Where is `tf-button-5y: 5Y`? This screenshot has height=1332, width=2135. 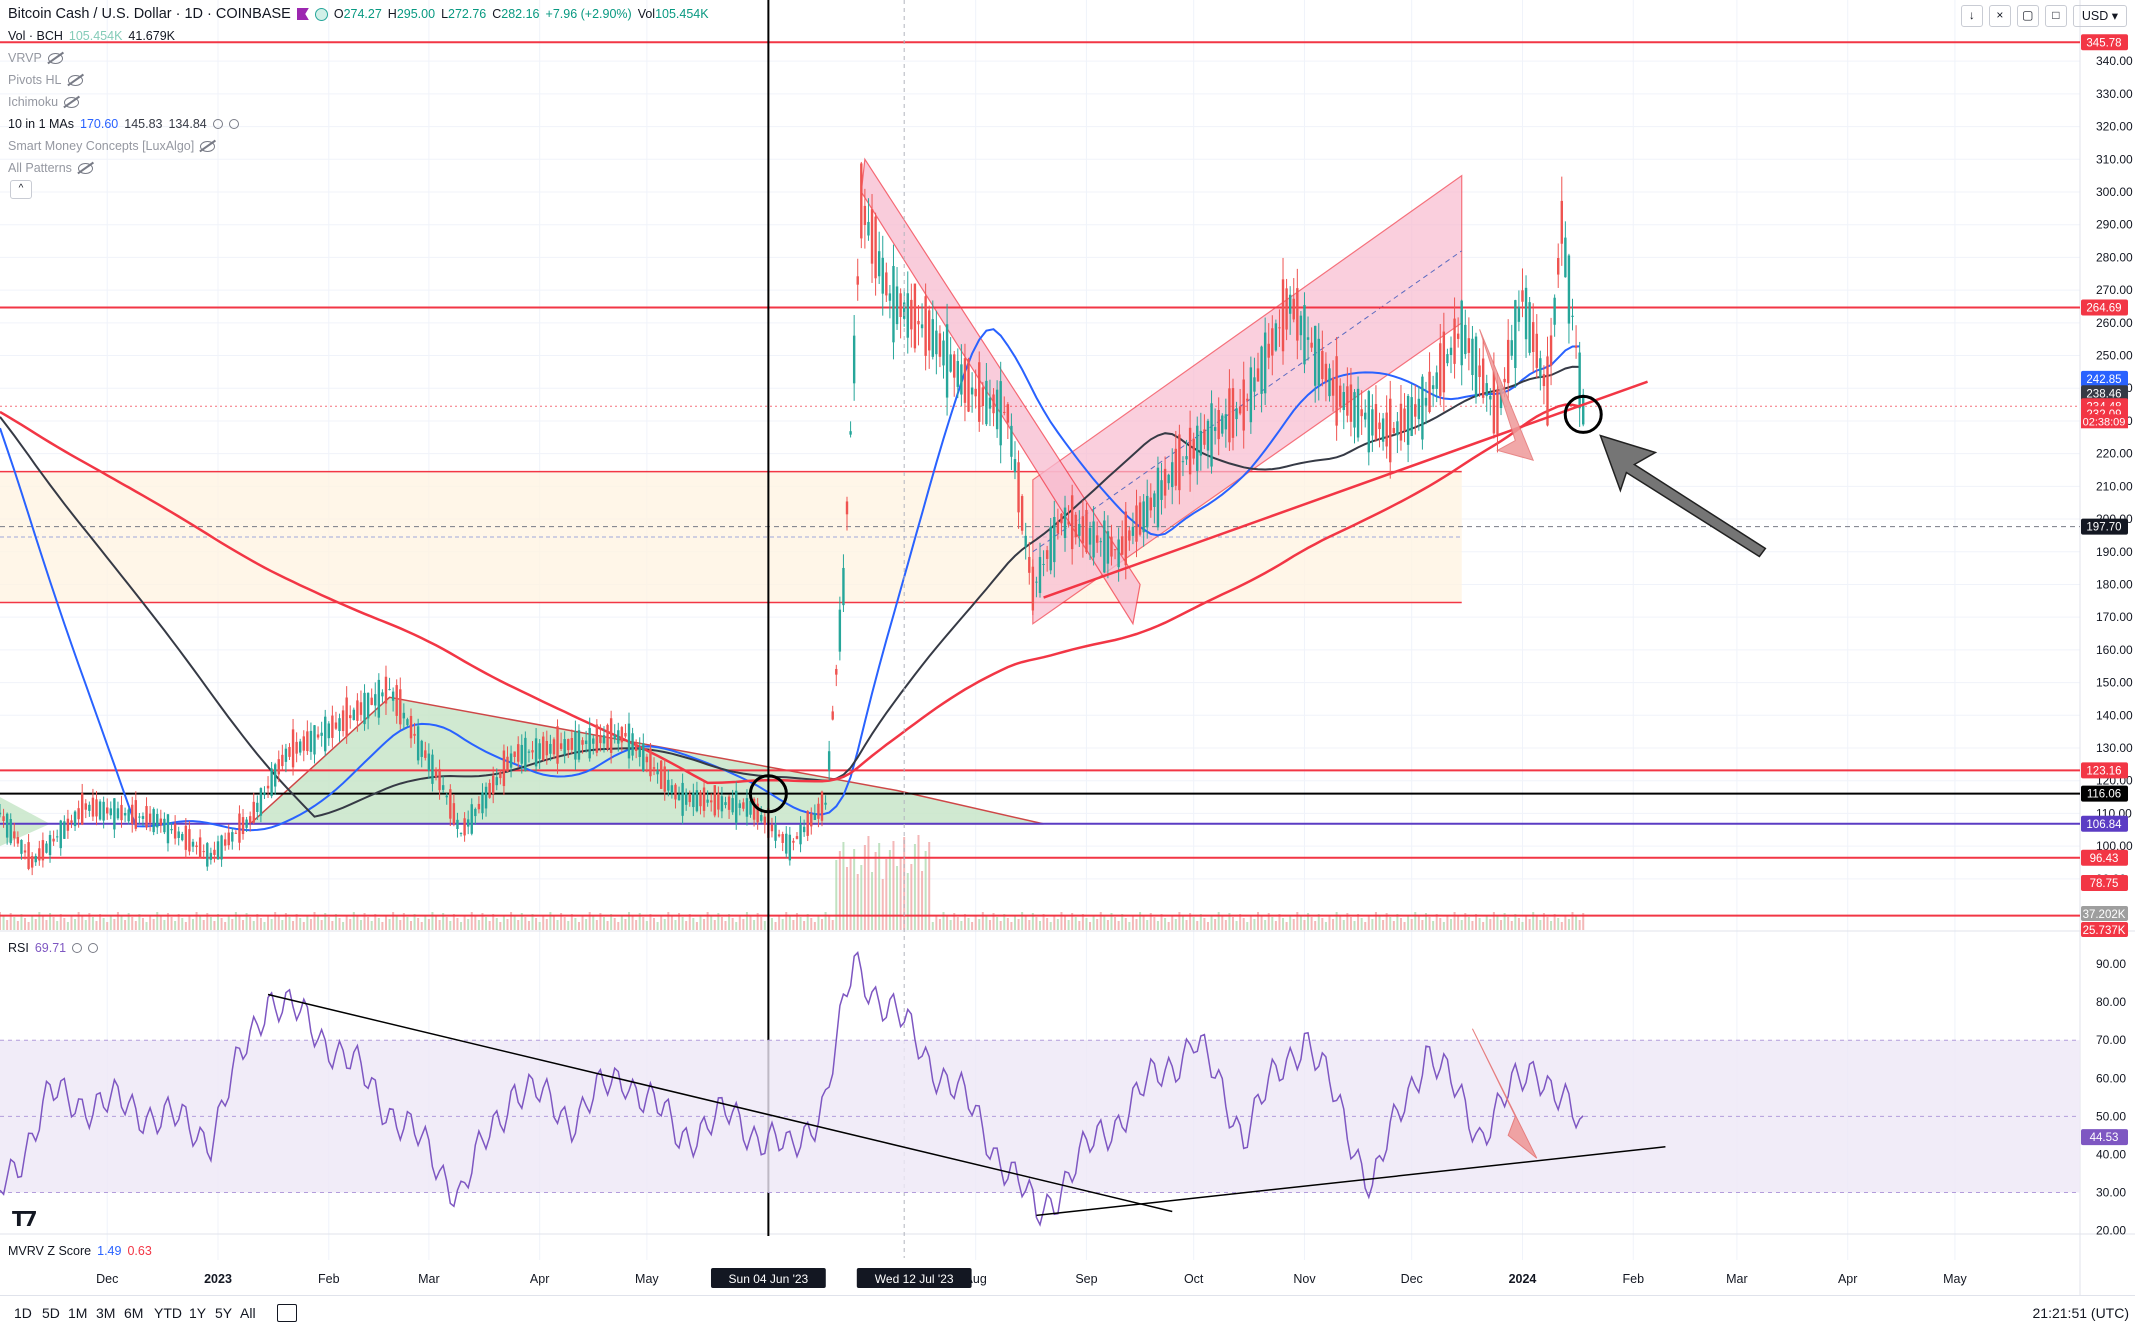
tf-button-5y: 5Y is located at coordinates (224, 1313).